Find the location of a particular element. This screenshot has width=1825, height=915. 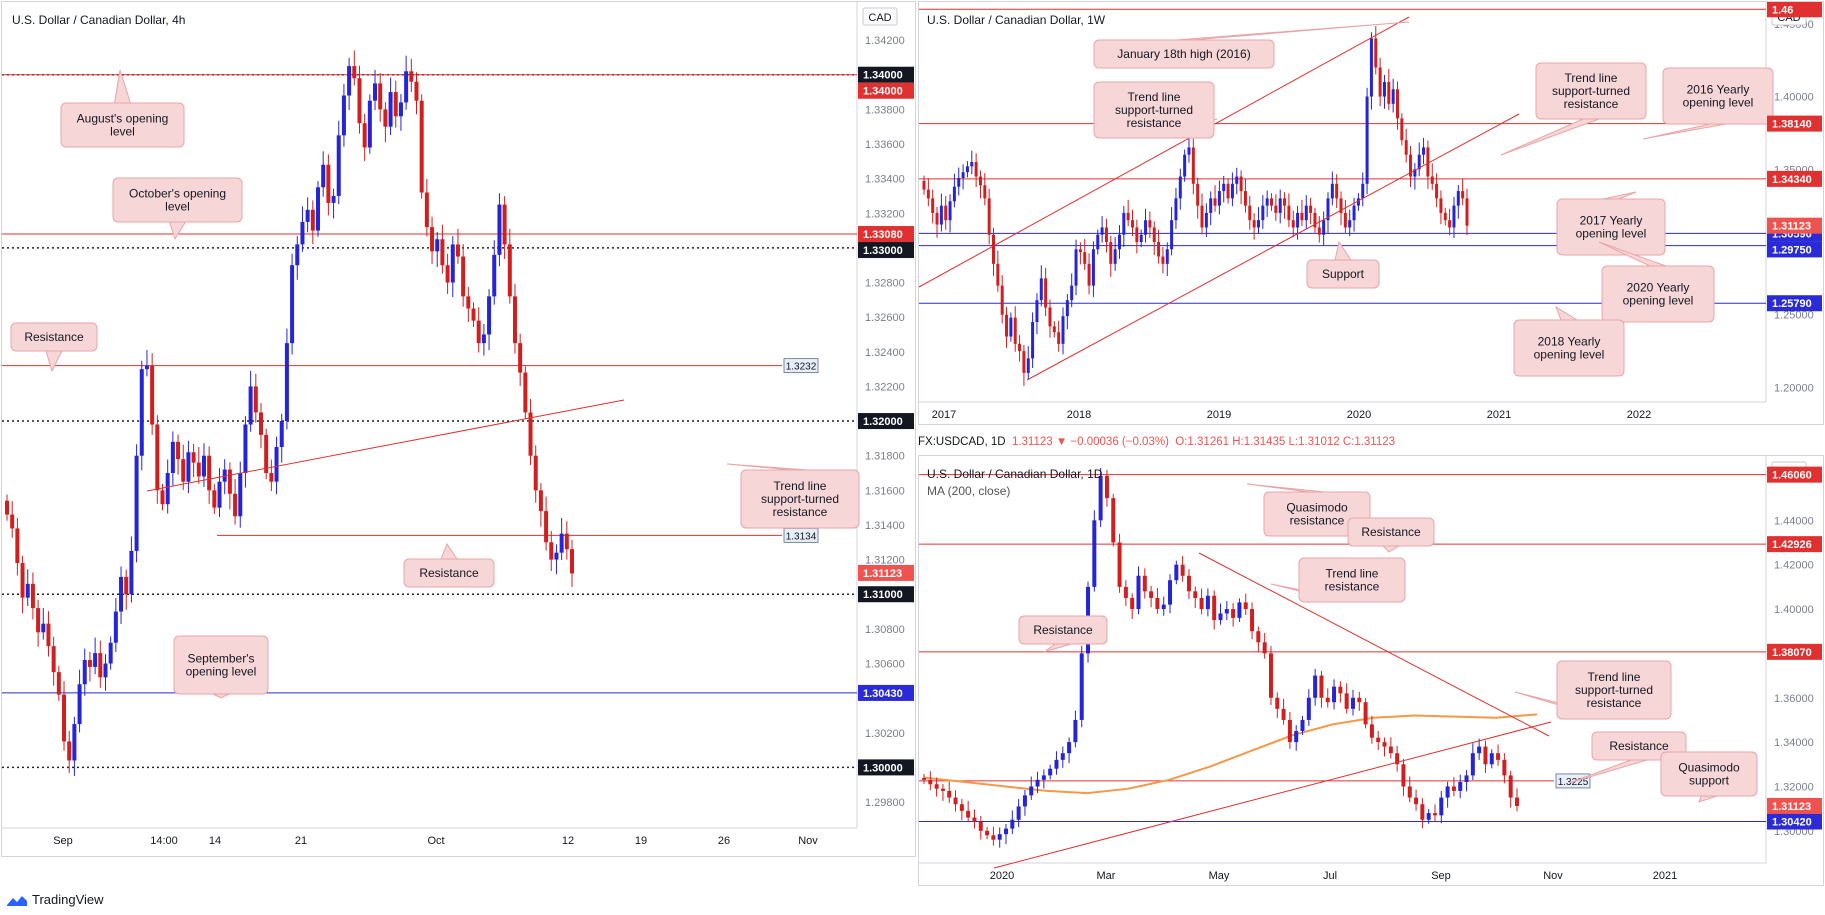

price-badge: 1.34000 is located at coordinates (883, 92).